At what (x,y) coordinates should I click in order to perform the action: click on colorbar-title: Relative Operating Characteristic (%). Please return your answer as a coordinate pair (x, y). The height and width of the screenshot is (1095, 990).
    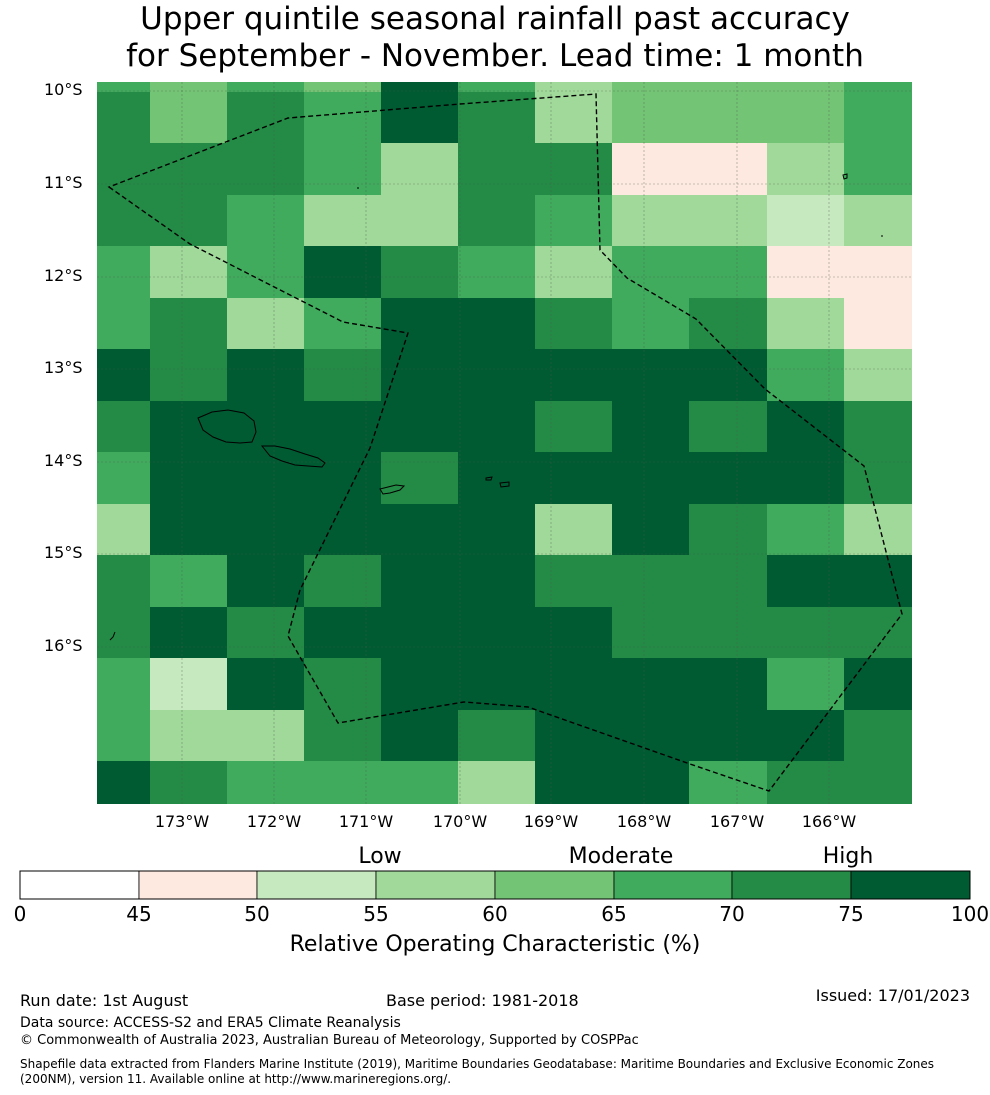
    Looking at the image, I should click on (495, 944).